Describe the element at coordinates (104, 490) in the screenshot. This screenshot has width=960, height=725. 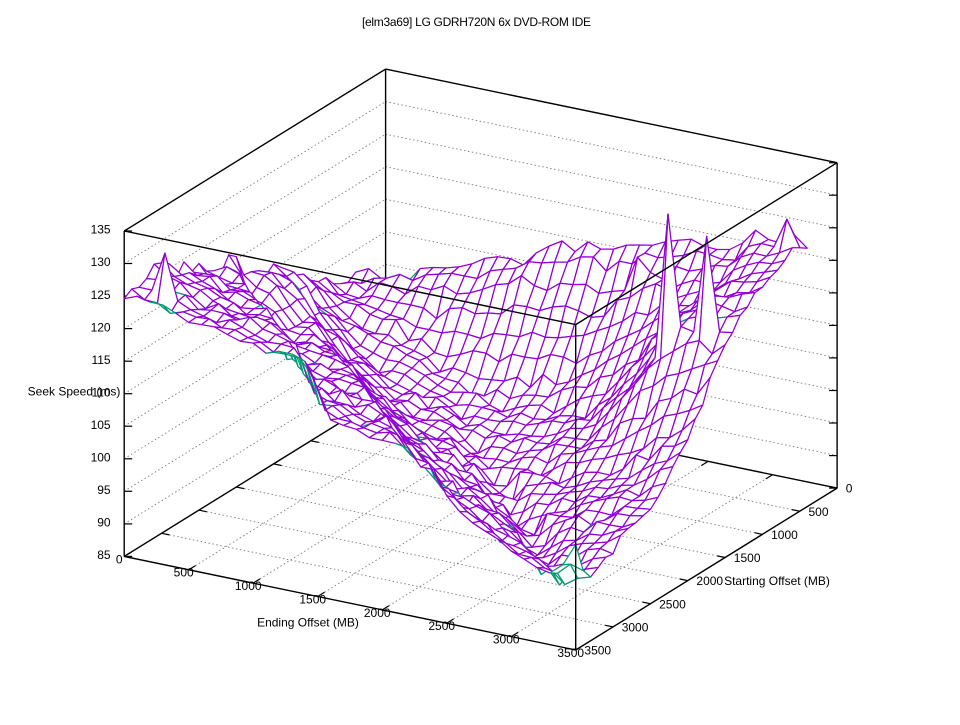
I see `svg-text: 95` at that location.